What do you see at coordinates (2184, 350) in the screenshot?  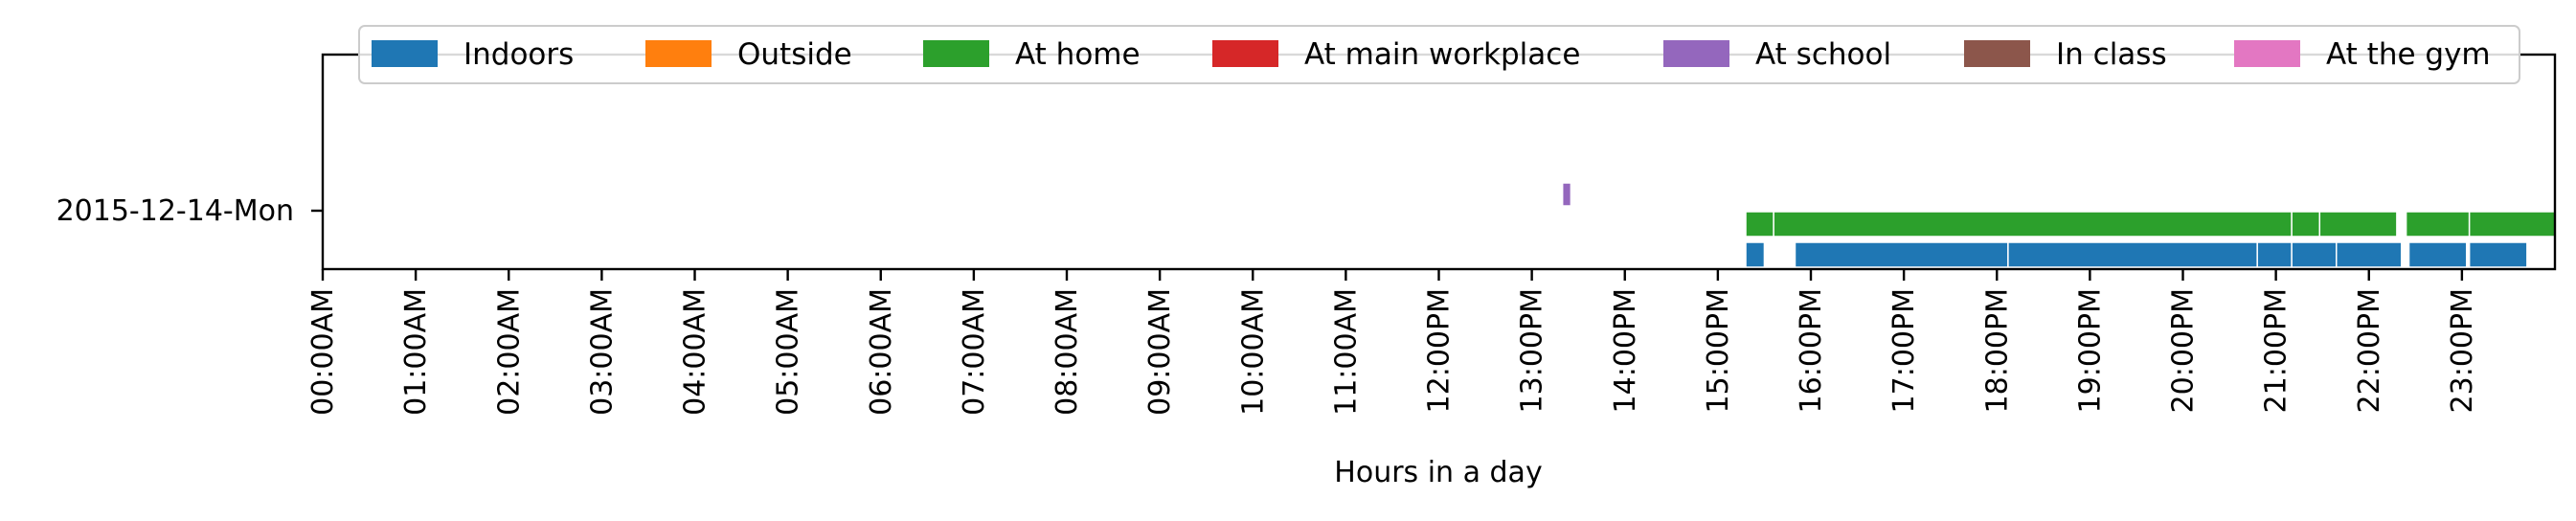 I see `x-tick-label: 20:00PM` at bounding box center [2184, 350].